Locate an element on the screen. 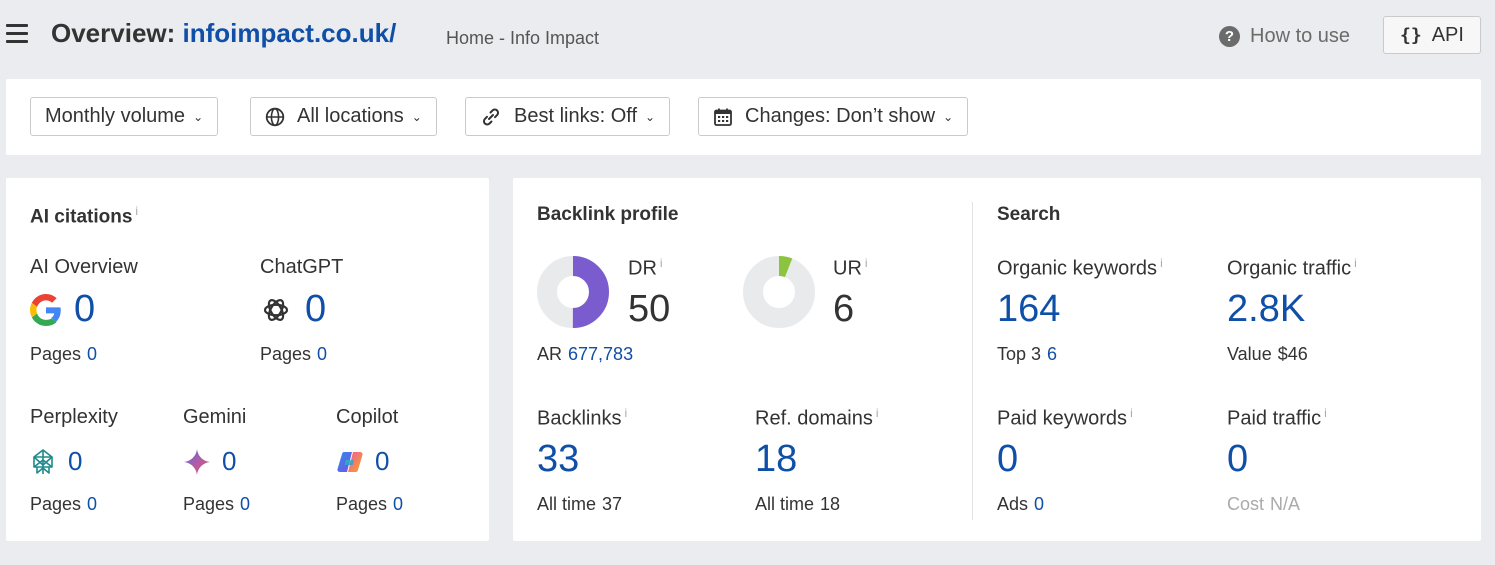 This screenshot has height=565, width=1495. ai-overview-label: AI Overview is located at coordinates (84, 267).